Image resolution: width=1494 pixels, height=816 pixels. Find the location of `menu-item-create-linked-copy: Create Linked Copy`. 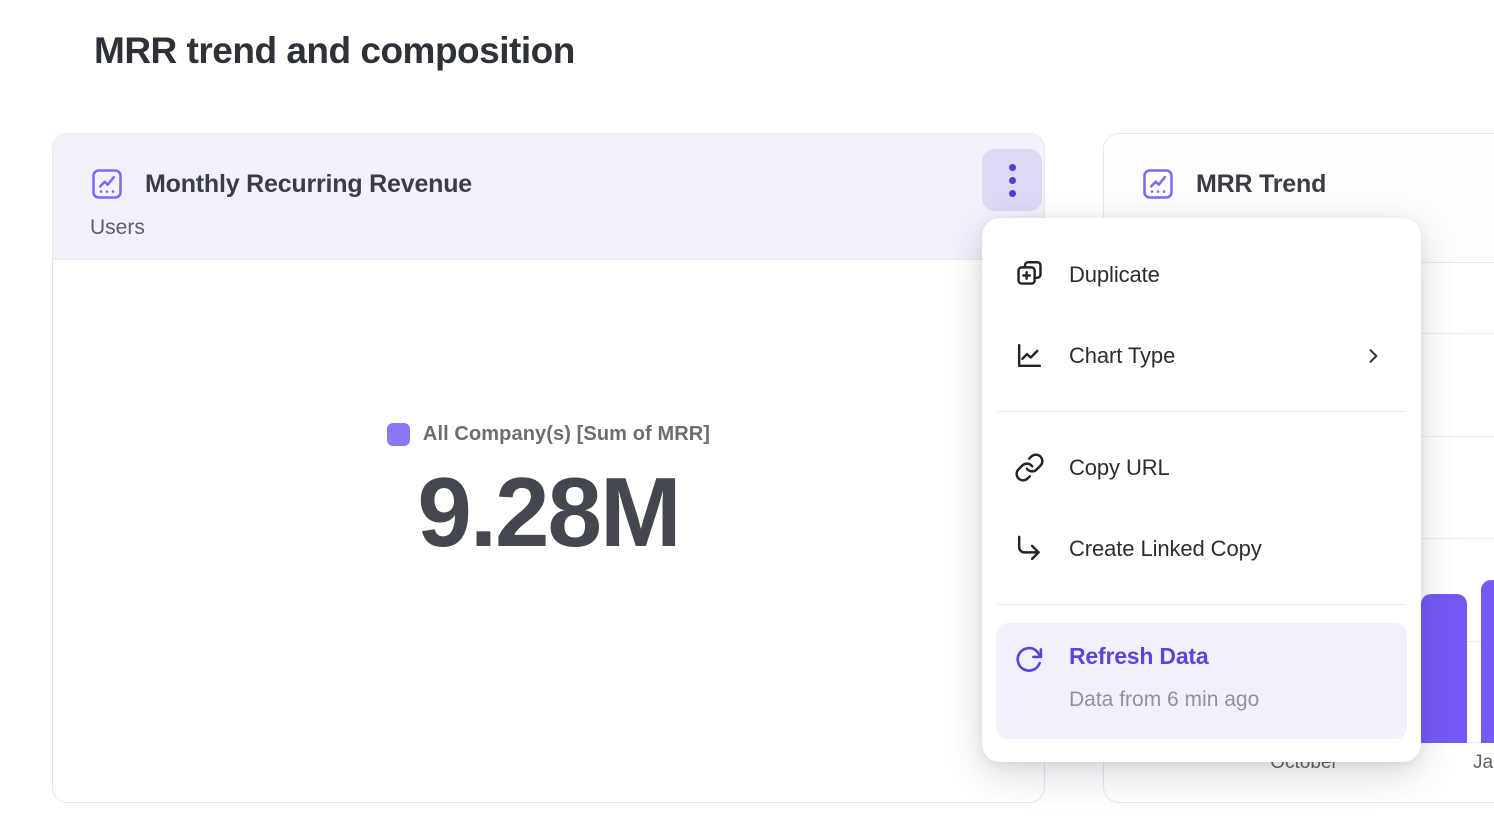

menu-item-create-linked-copy: Create Linked Copy is located at coordinates (1201, 548).